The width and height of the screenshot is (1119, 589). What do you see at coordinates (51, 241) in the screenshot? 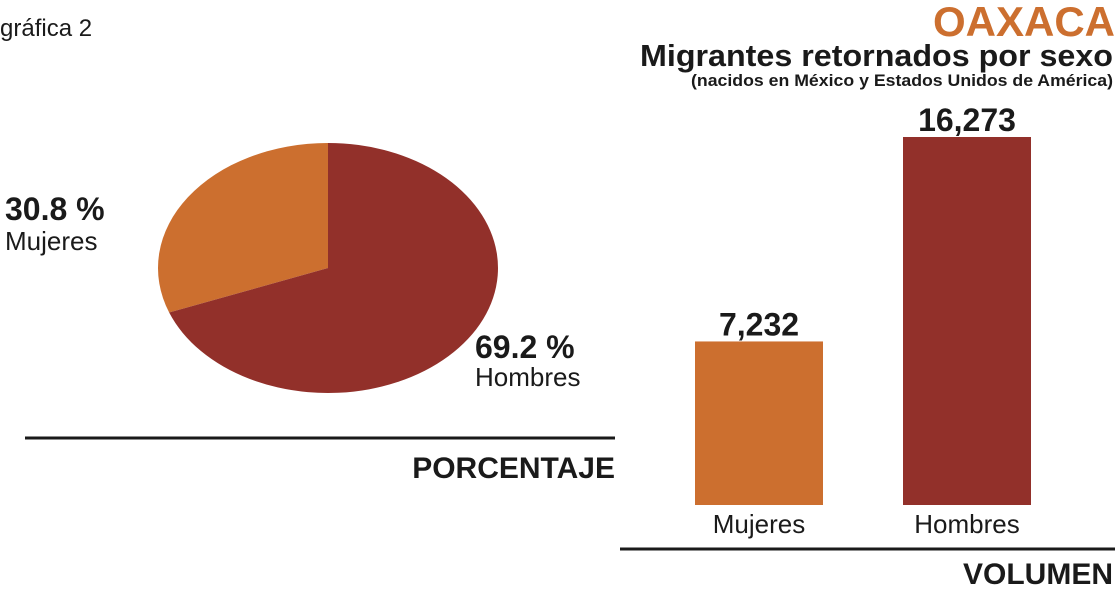
I see `pie-category-label: Mujeres` at bounding box center [51, 241].